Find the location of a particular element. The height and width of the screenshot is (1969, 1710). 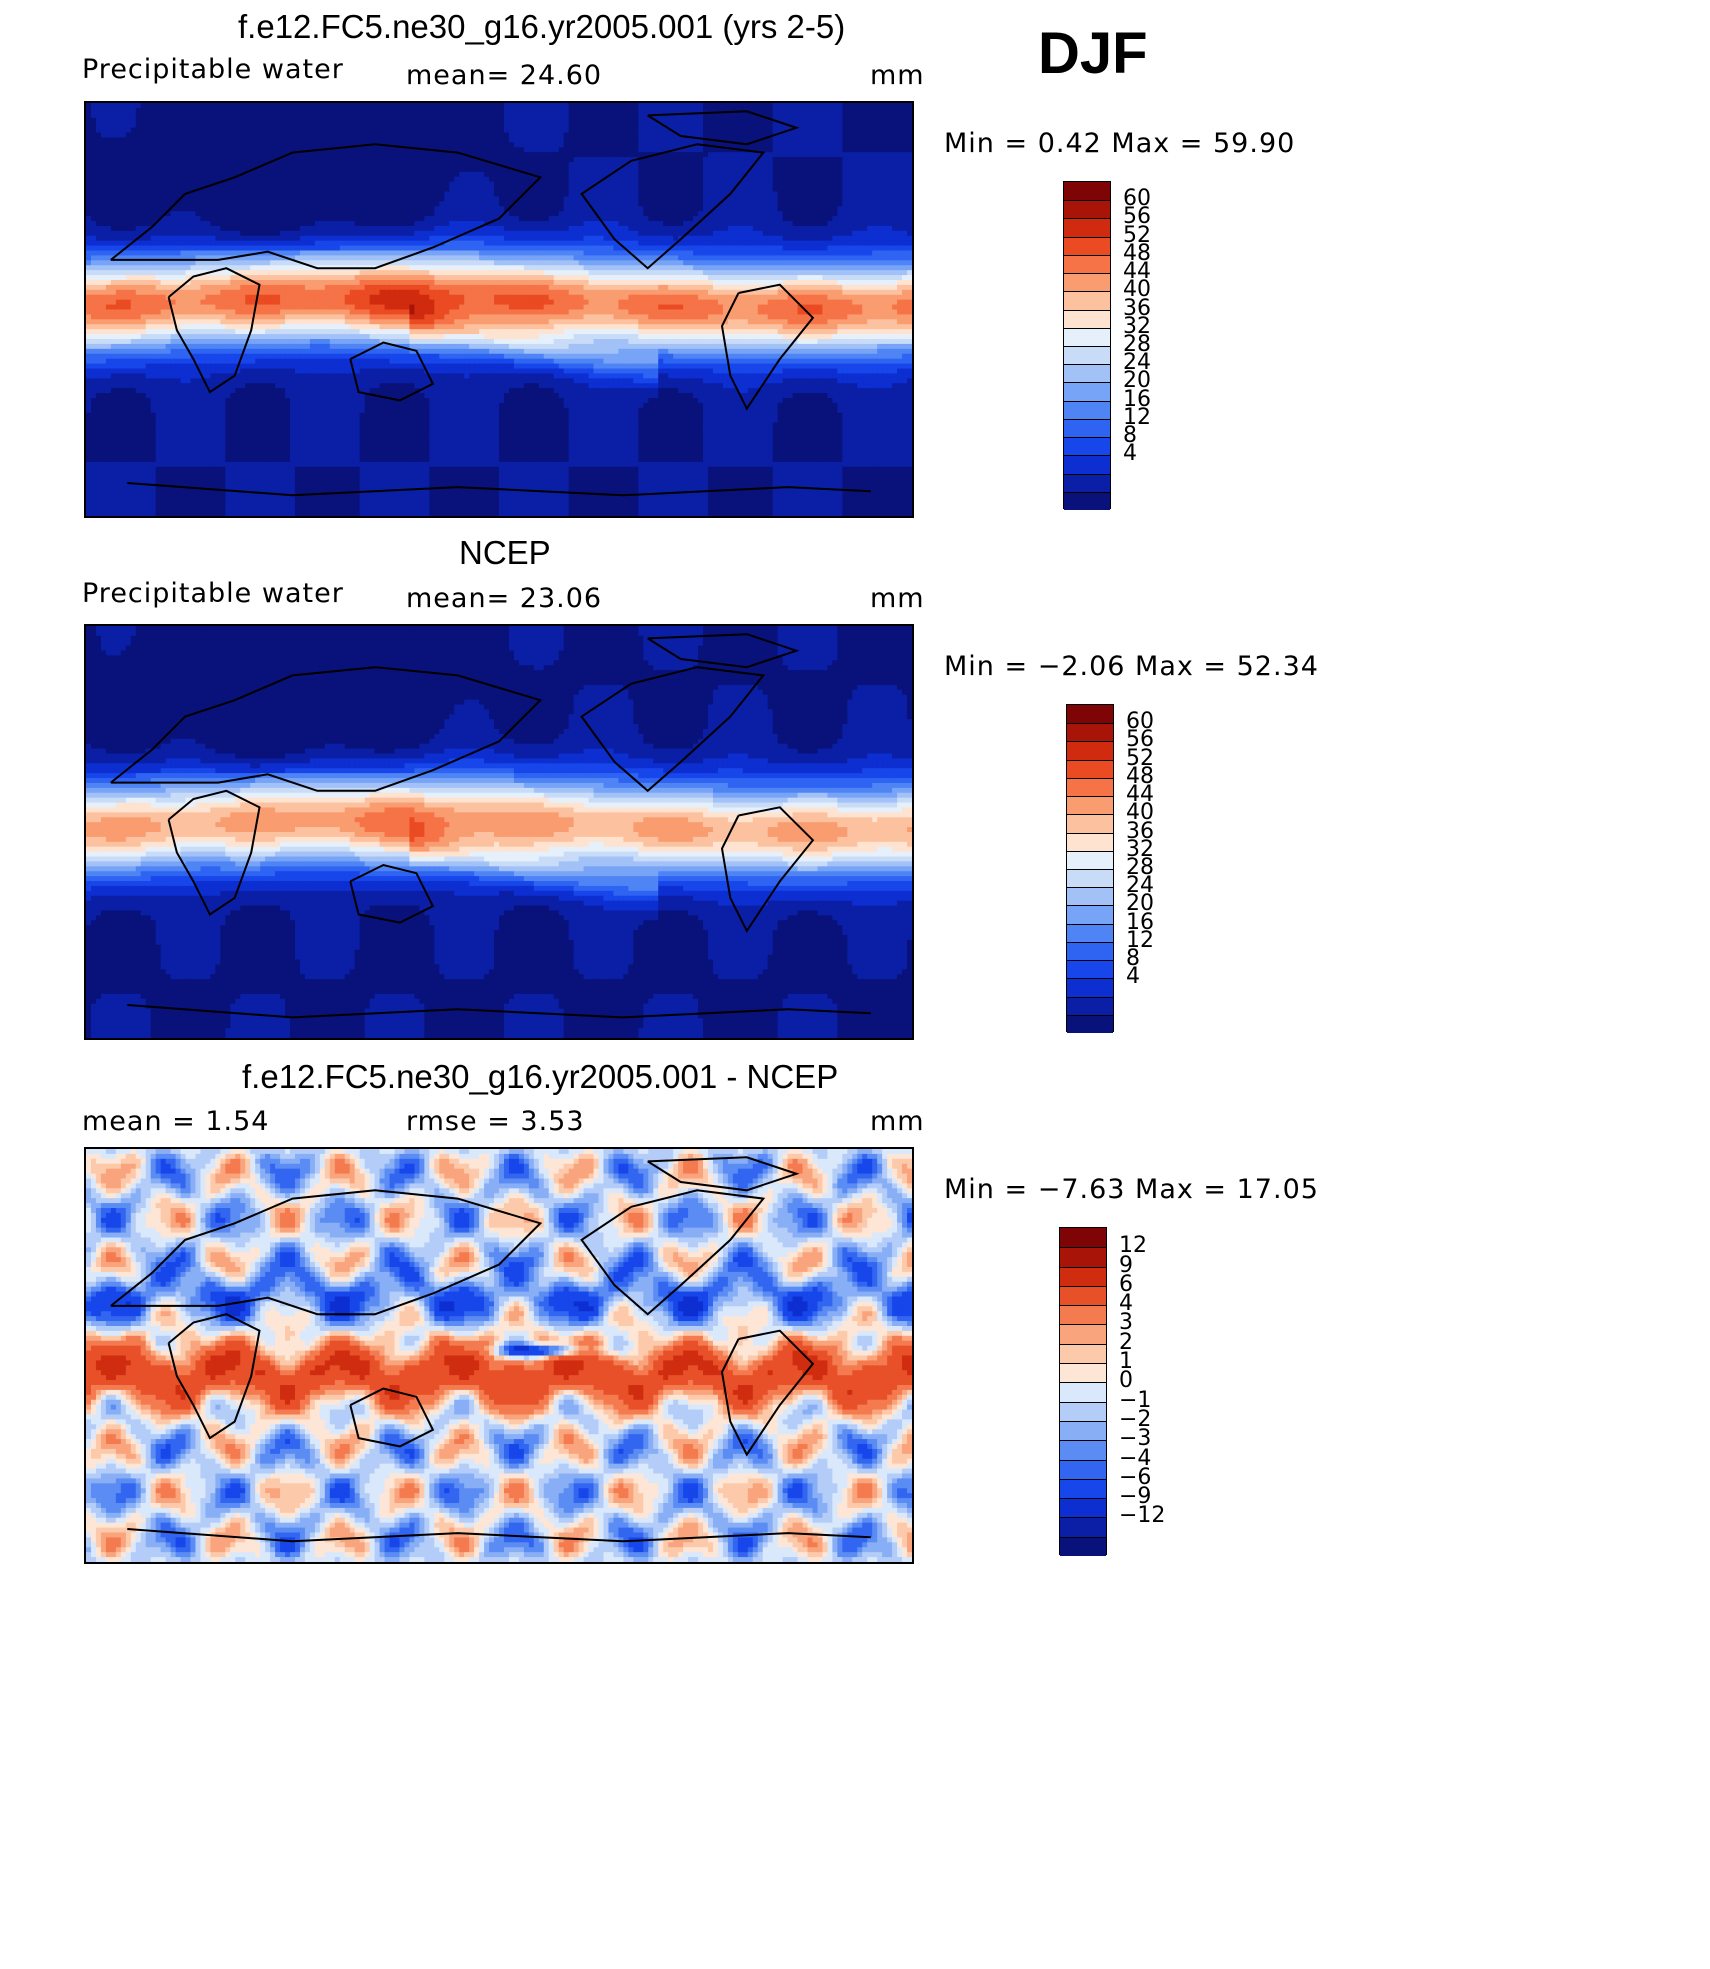

panel3-title: f.e12.FC5.ne30_g16.yr2005.001 - NCEP is located at coordinates (540, 1077).